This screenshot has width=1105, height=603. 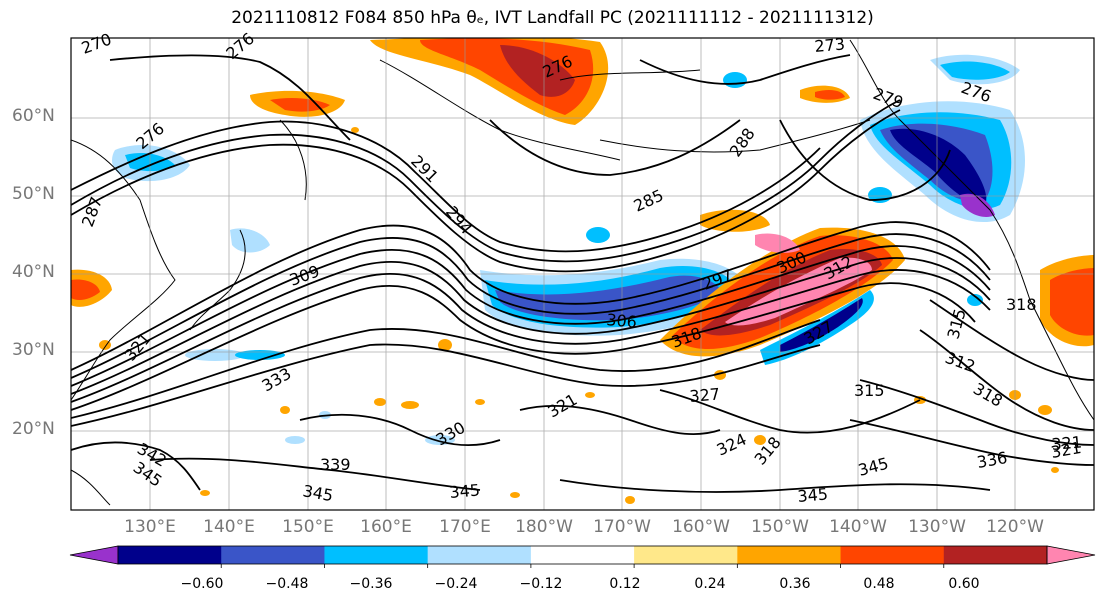 What do you see at coordinates (1067, 443) in the screenshot?
I see `contour-label: 321` at bounding box center [1067, 443].